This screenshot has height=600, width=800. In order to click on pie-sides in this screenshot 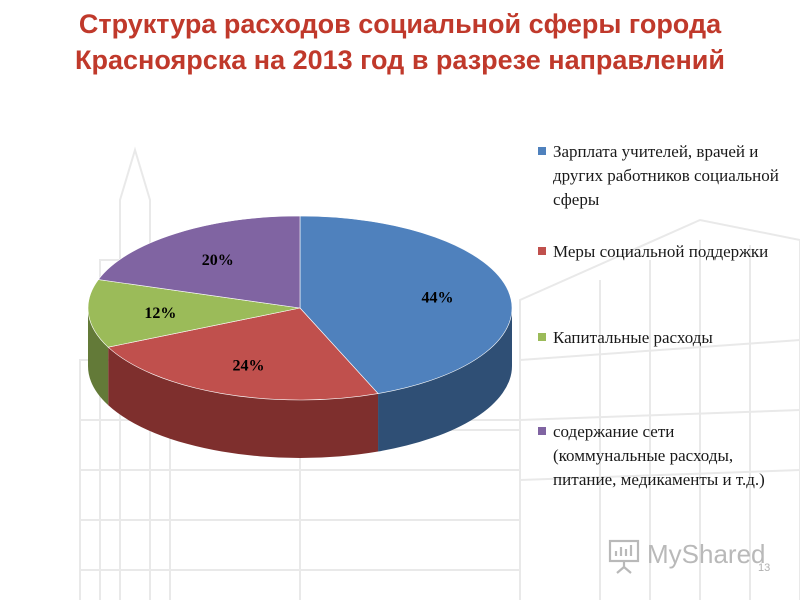, I will do `click(300, 383)`.